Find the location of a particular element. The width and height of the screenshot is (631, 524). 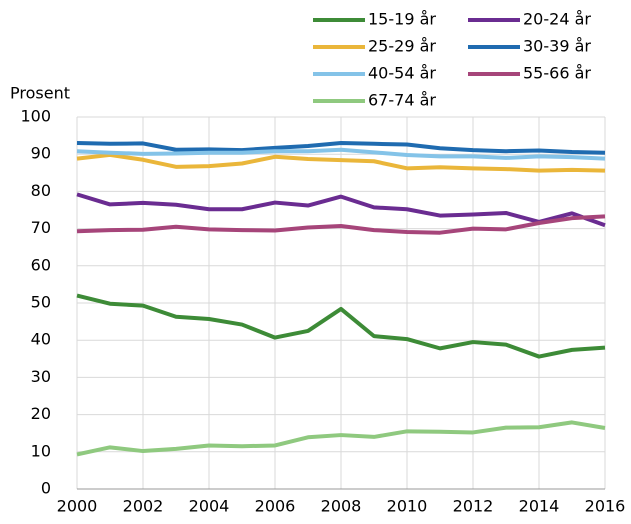

y-tick-label: 20 is located at coordinates (41, 413).